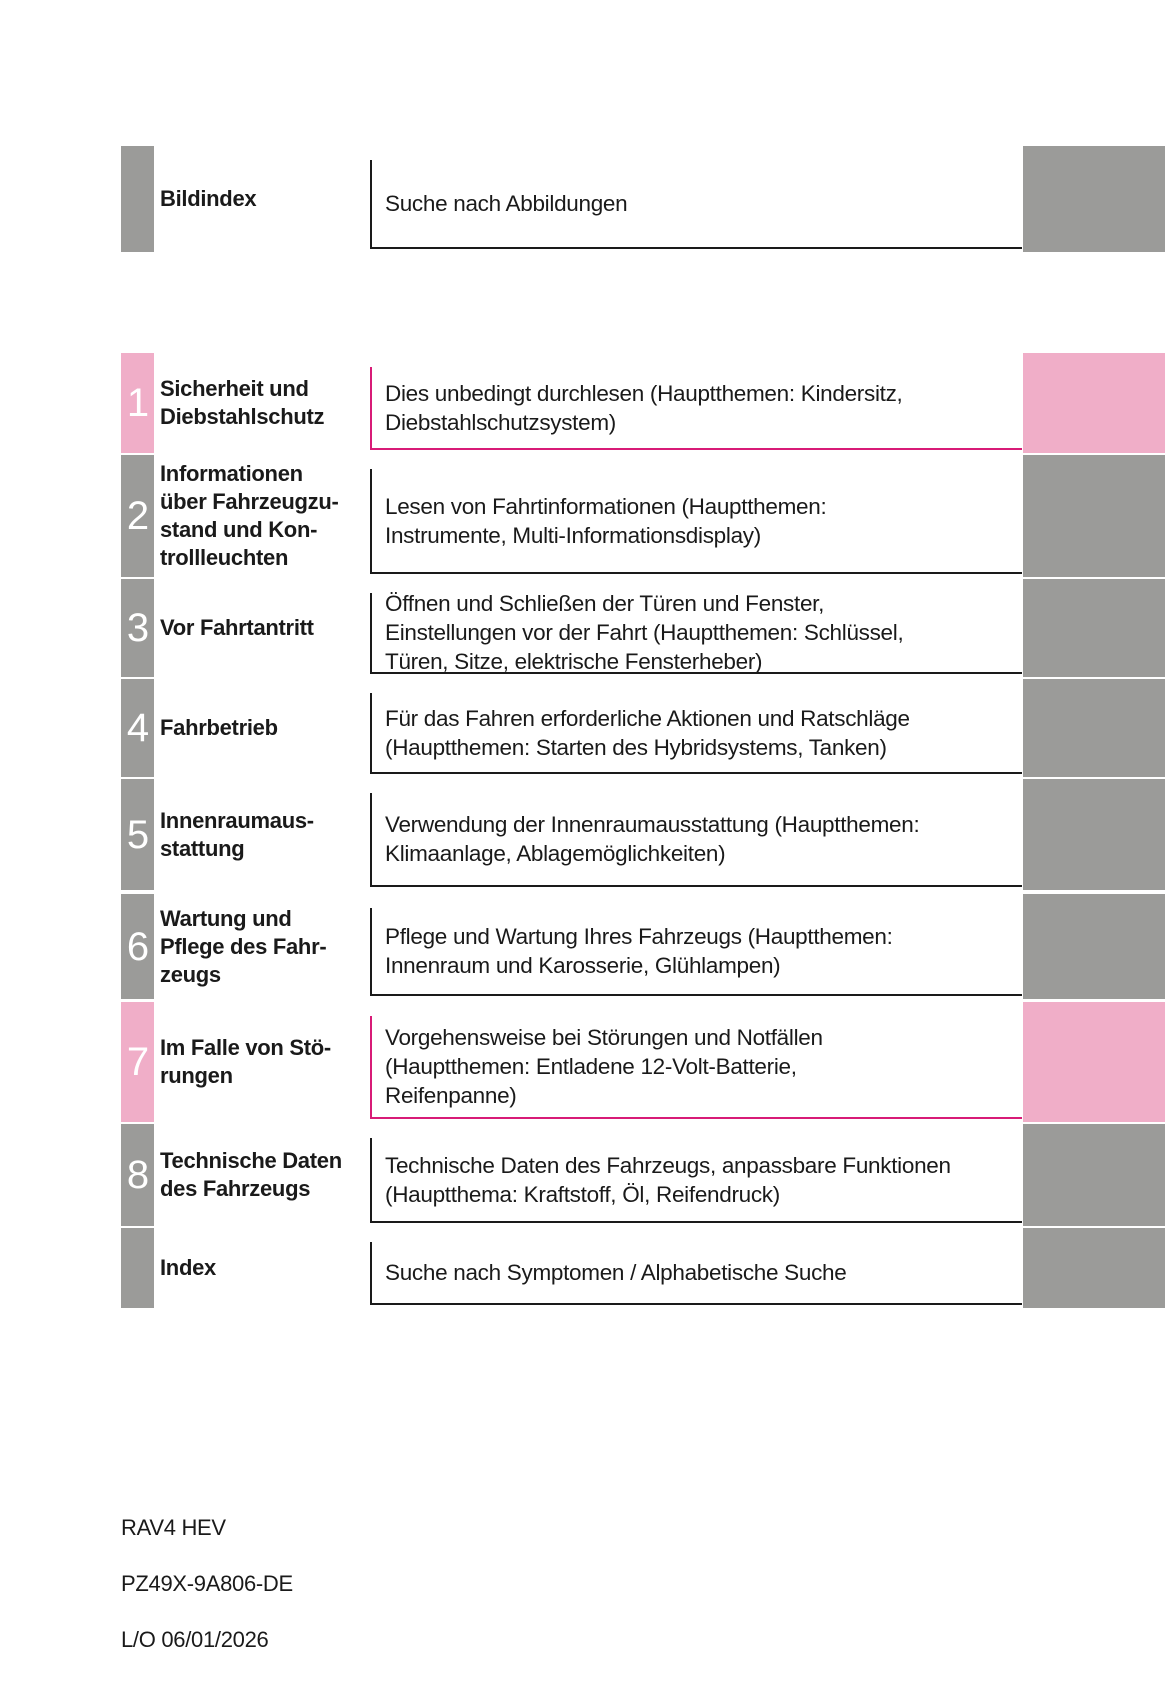 The height and width of the screenshot is (1682, 1165). I want to click on chapter-number: 1, so click(137, 403).